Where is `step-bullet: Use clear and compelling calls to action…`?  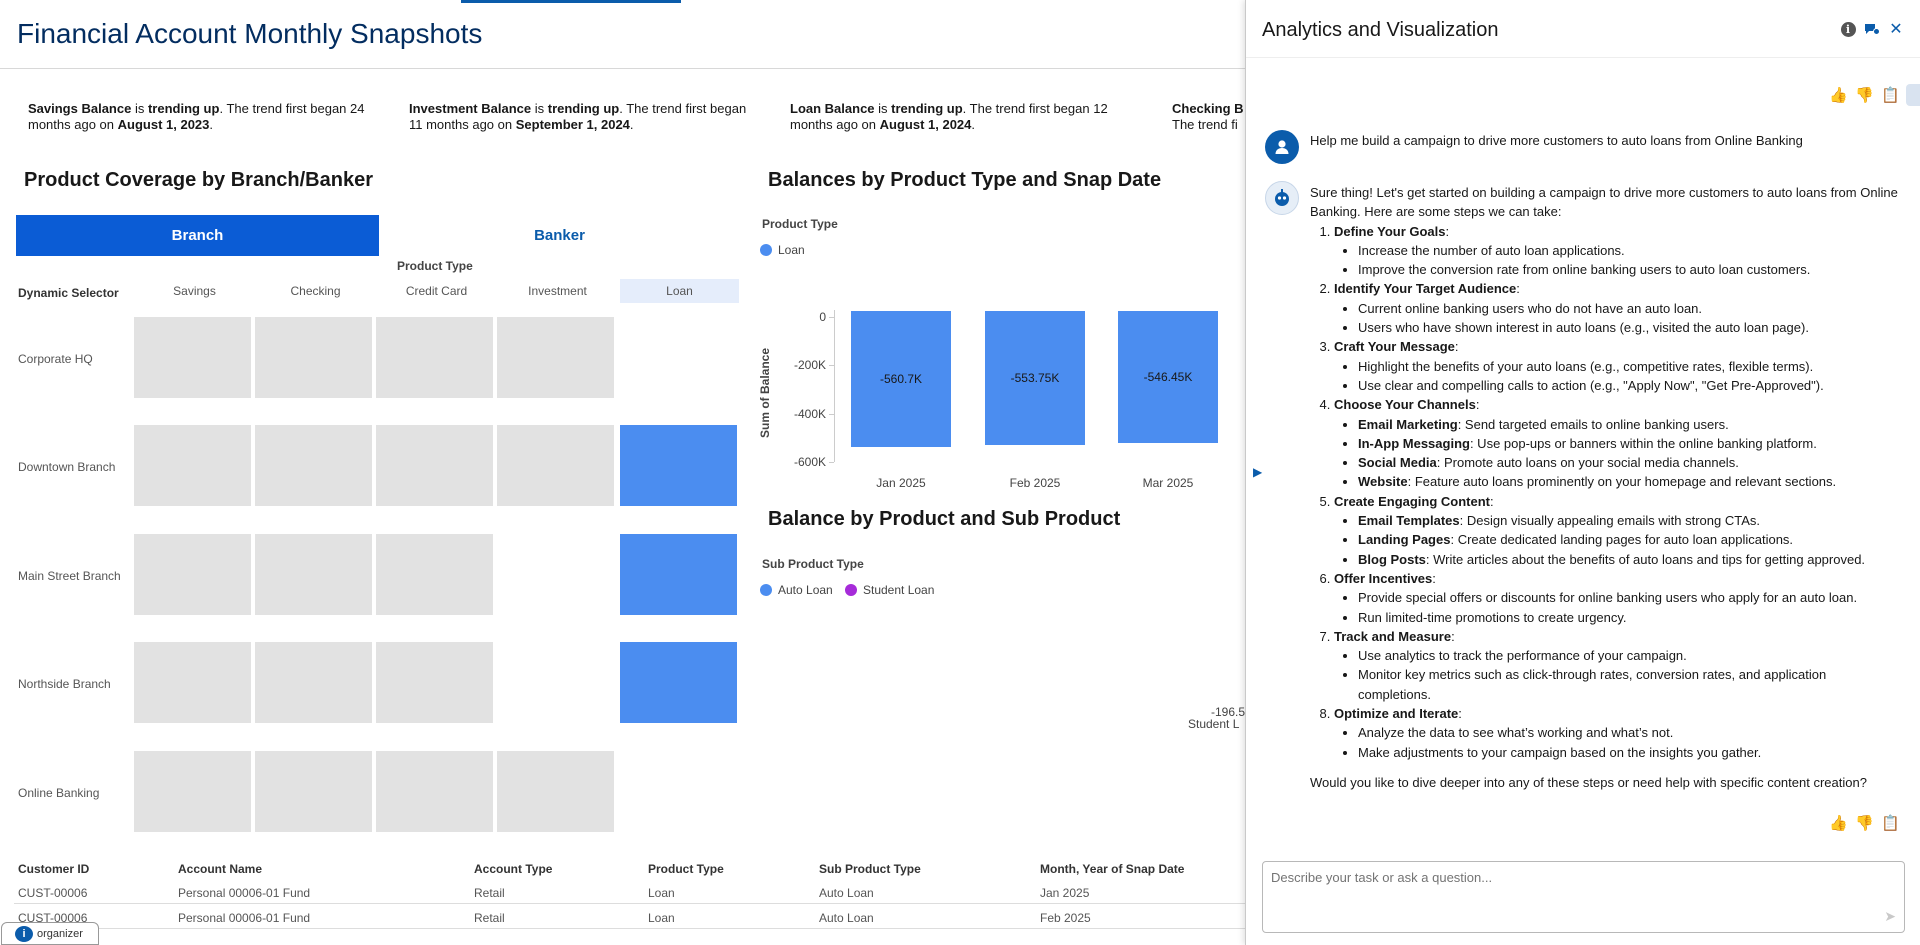 step-bullet: Use clear and compelling calls to action… is located at coordinates (1629, 385).